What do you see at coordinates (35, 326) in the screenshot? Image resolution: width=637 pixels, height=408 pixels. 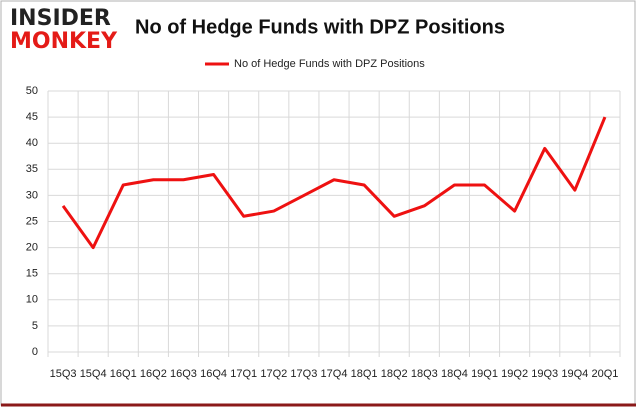 I see `y-tick-label: 5` at bounding box center [35, 326].